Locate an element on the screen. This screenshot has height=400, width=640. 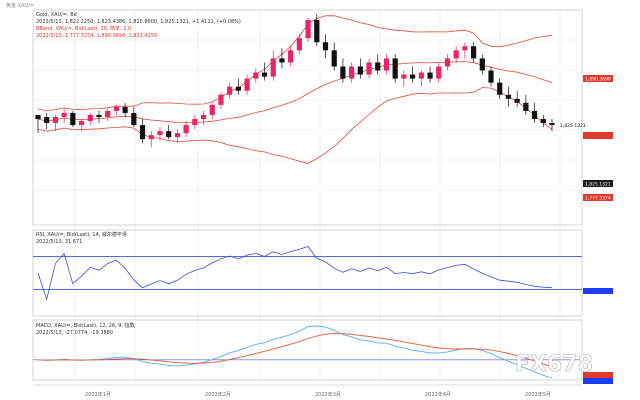
rsi-line is located at coordinates (295, 273).